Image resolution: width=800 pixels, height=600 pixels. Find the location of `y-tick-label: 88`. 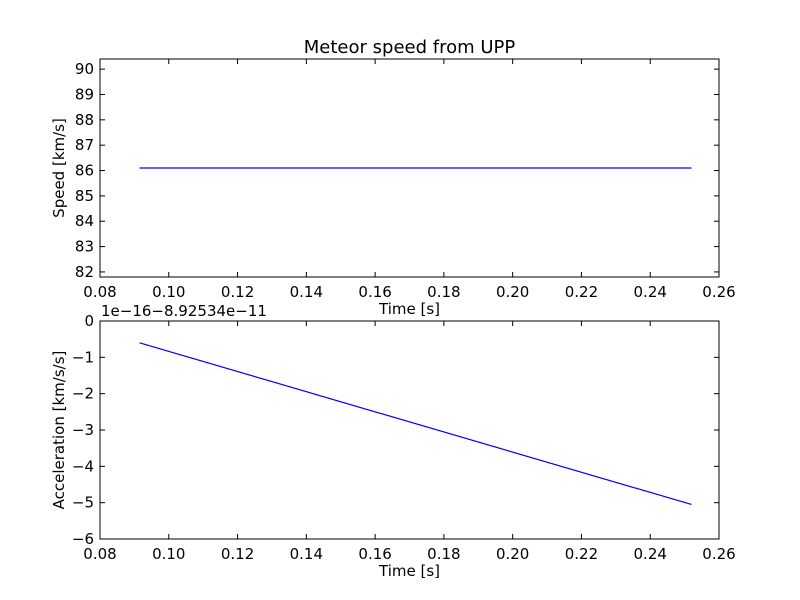

y-tick-label: 88 is located at coordinates (84, 120).